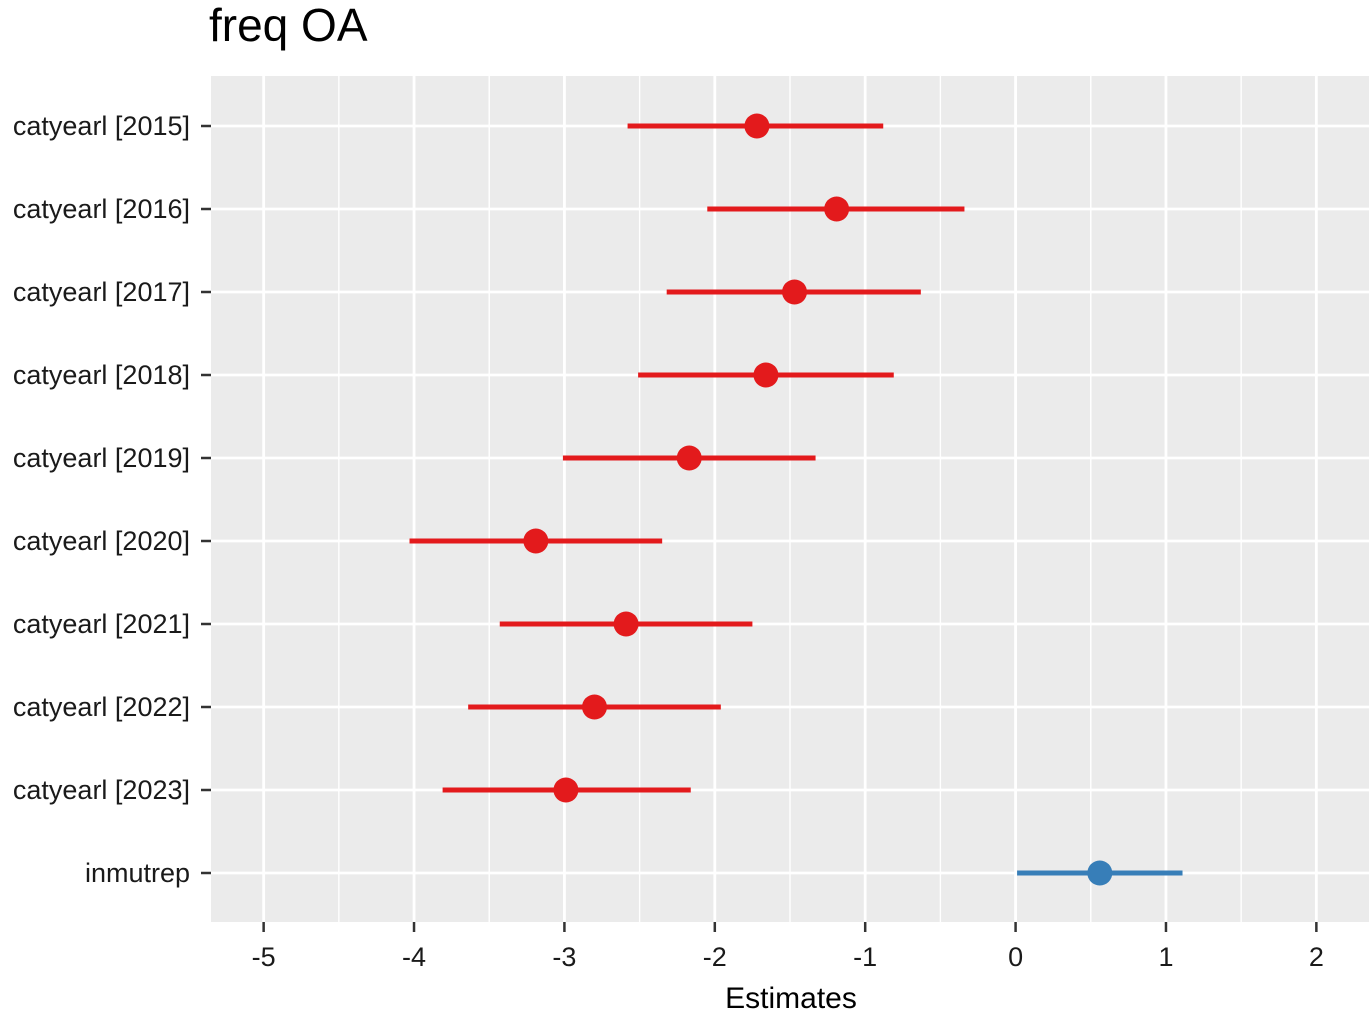 Image resolution: width=1371 pixels, height=1009 pixels. What do you see at coordinates (101, 209) in the screenshot?
I see `y-tick-label: catyearl [2016]` at bounding box center [101, 209].